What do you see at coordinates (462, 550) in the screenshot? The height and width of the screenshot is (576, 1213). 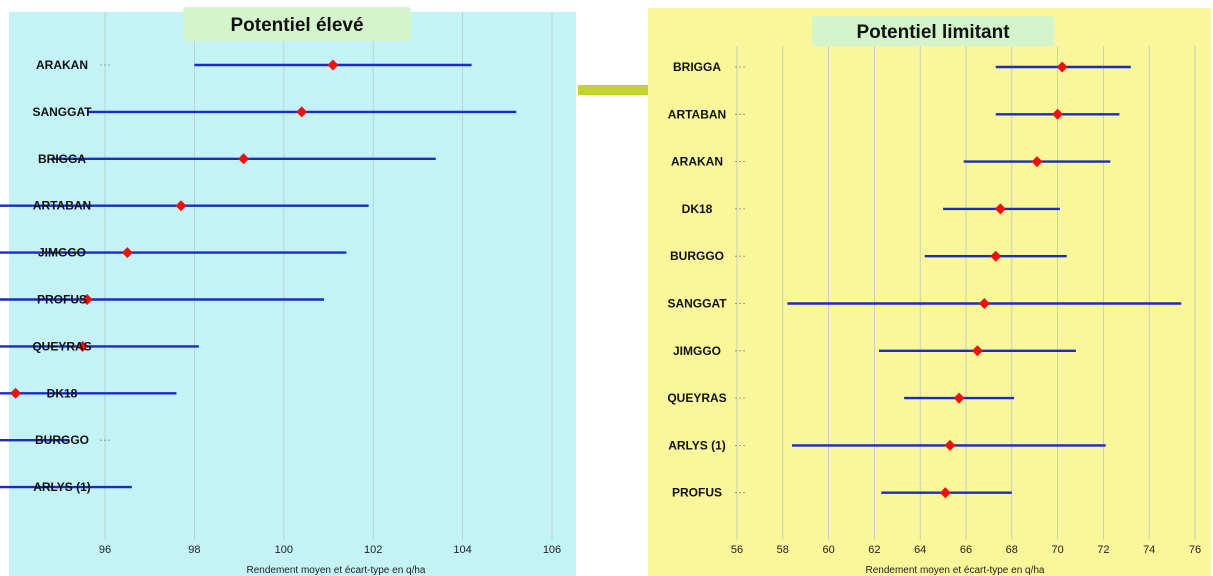 I see `x-tick-label: 104` at bounding box center [462, 550].